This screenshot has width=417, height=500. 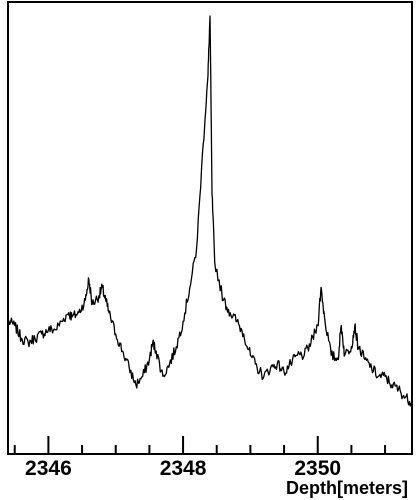 I want to click on x-tick-label: 2346, so click(x=48, y=468).